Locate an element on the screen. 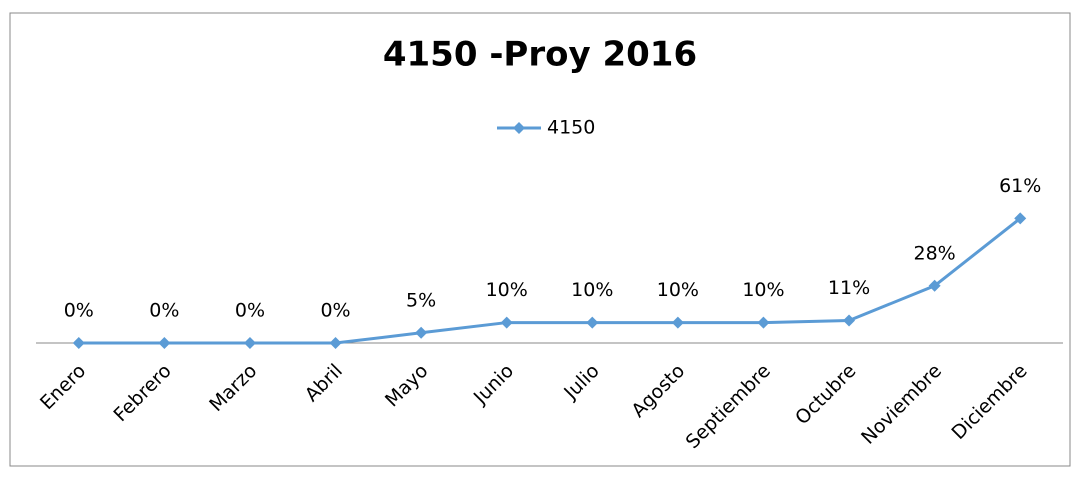 Image resolution: width=1082 pixels, height=487 pixels. data-label: 61% is located at coordinates (1020, 186).